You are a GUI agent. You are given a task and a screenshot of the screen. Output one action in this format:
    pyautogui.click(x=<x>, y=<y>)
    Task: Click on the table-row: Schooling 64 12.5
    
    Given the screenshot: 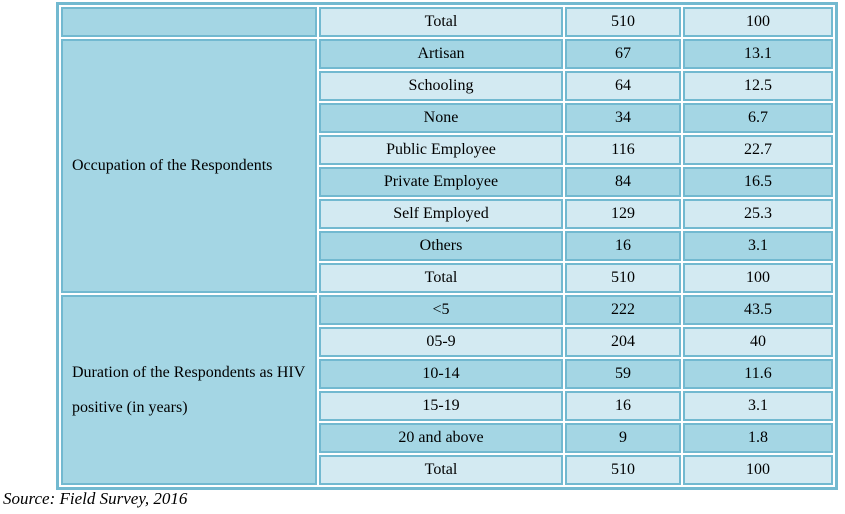 What is the action you would take?
    pyautogui.click(x=447, y=86)
    